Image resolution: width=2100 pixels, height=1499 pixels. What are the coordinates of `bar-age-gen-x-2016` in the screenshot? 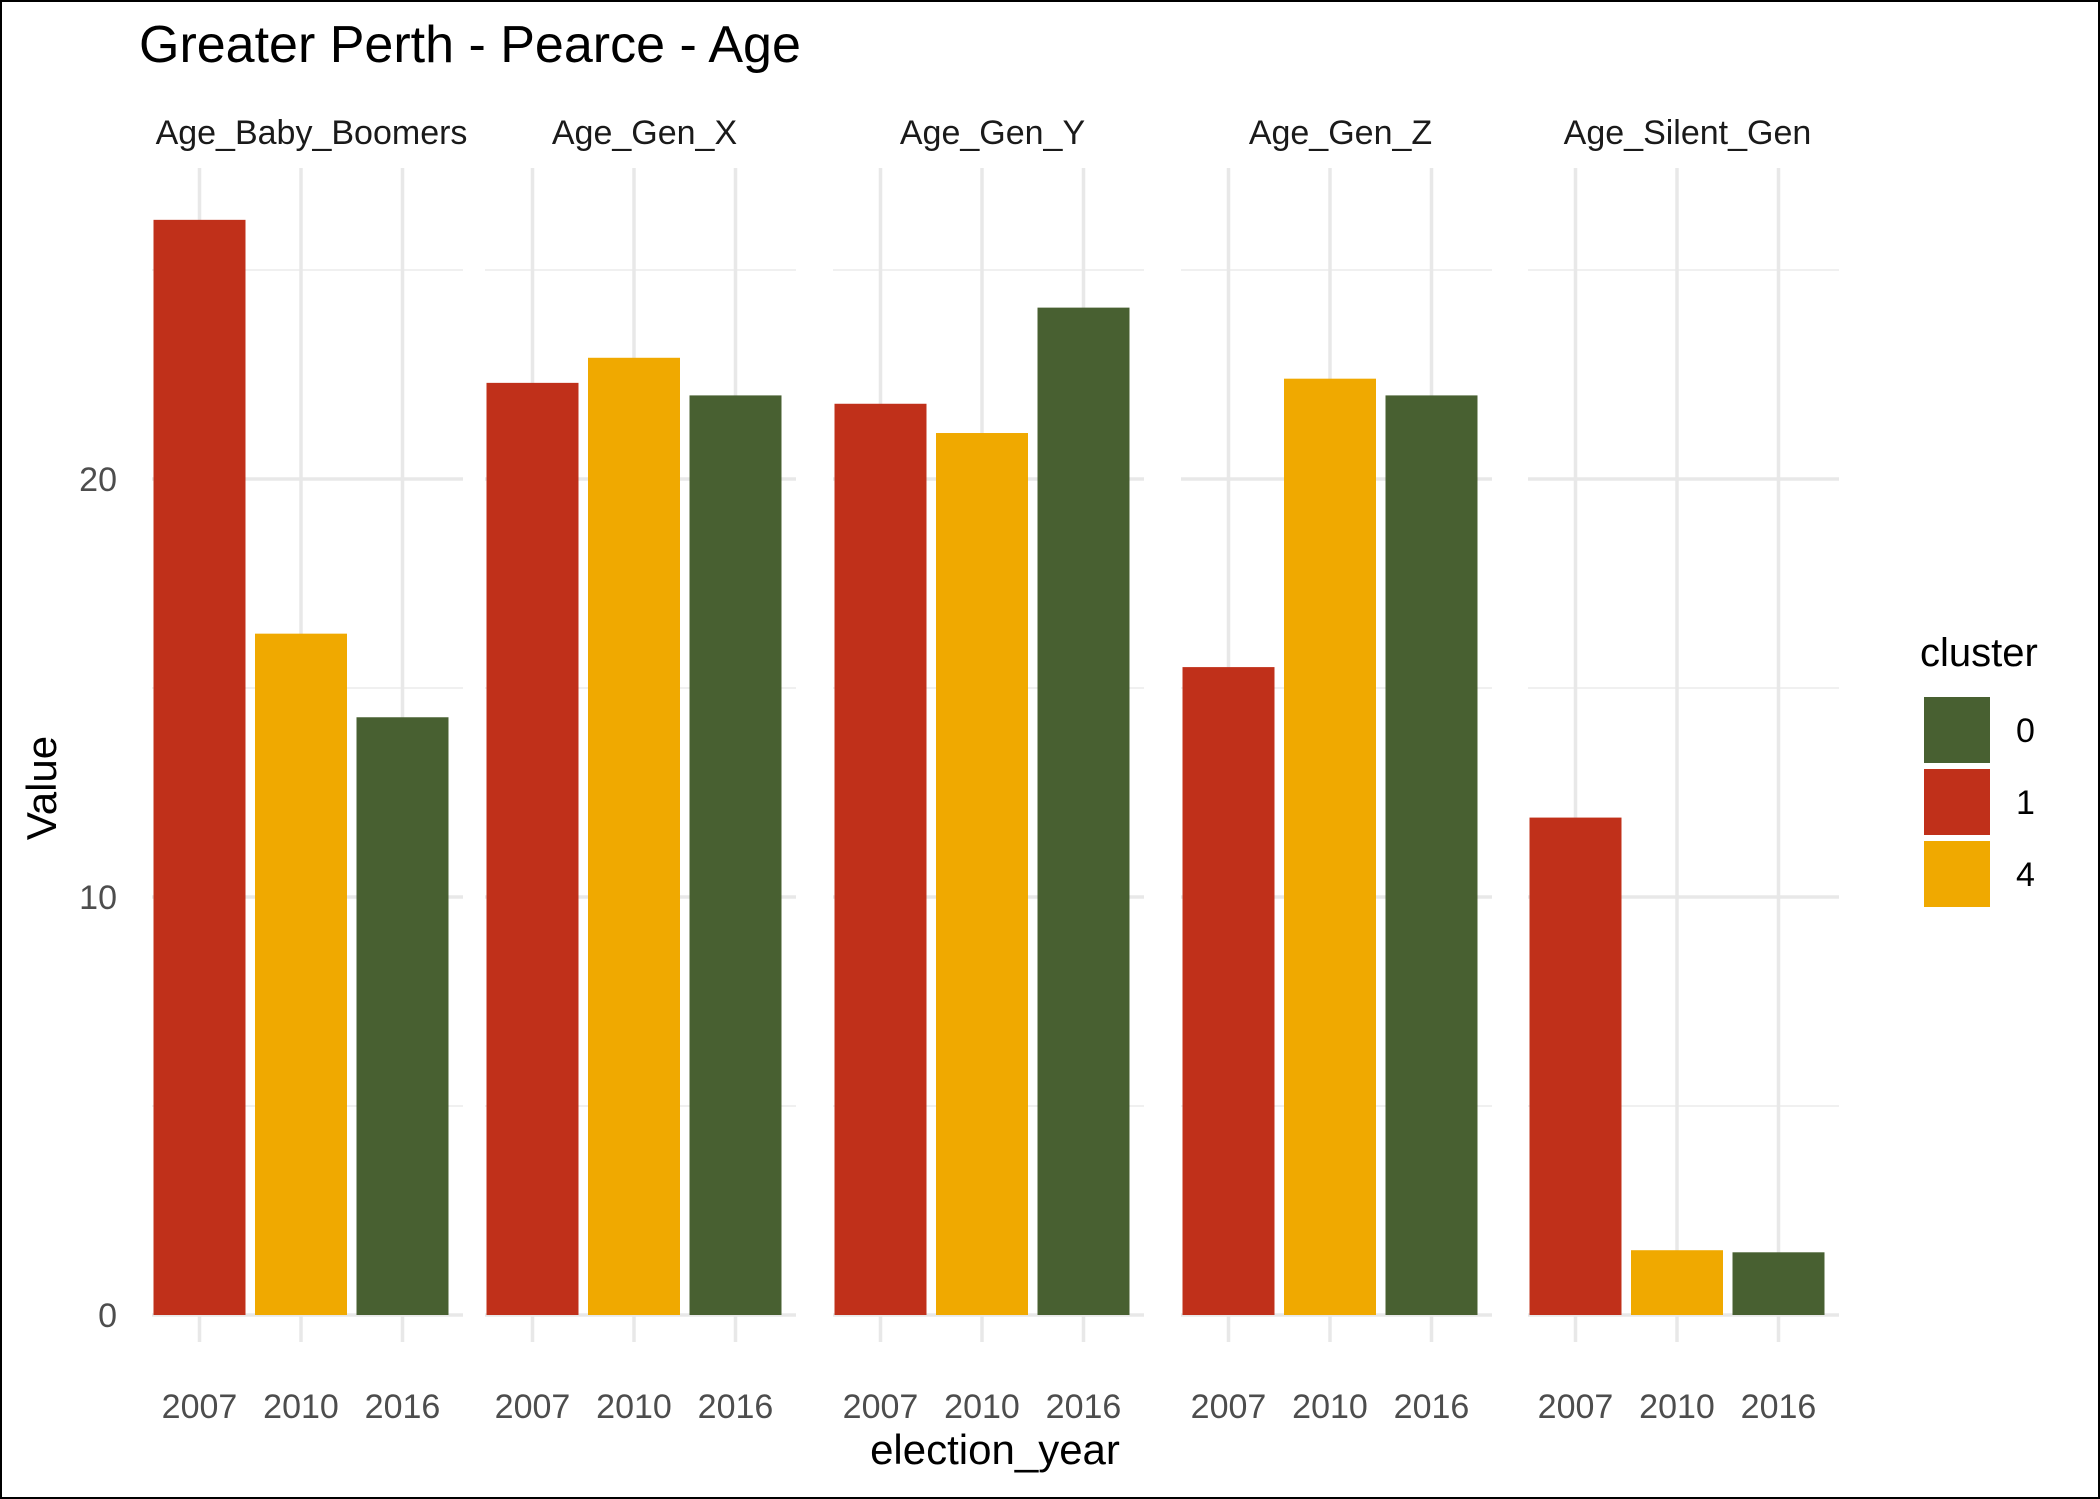 It's located at (735, 855).